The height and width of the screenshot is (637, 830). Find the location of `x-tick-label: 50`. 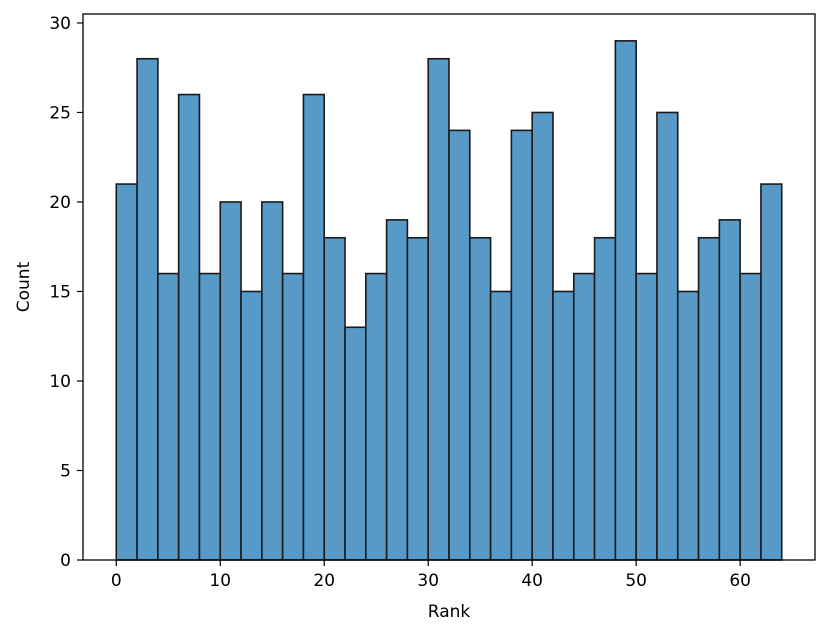

x-tick-label: 50 is located at coordinates (636, 581).